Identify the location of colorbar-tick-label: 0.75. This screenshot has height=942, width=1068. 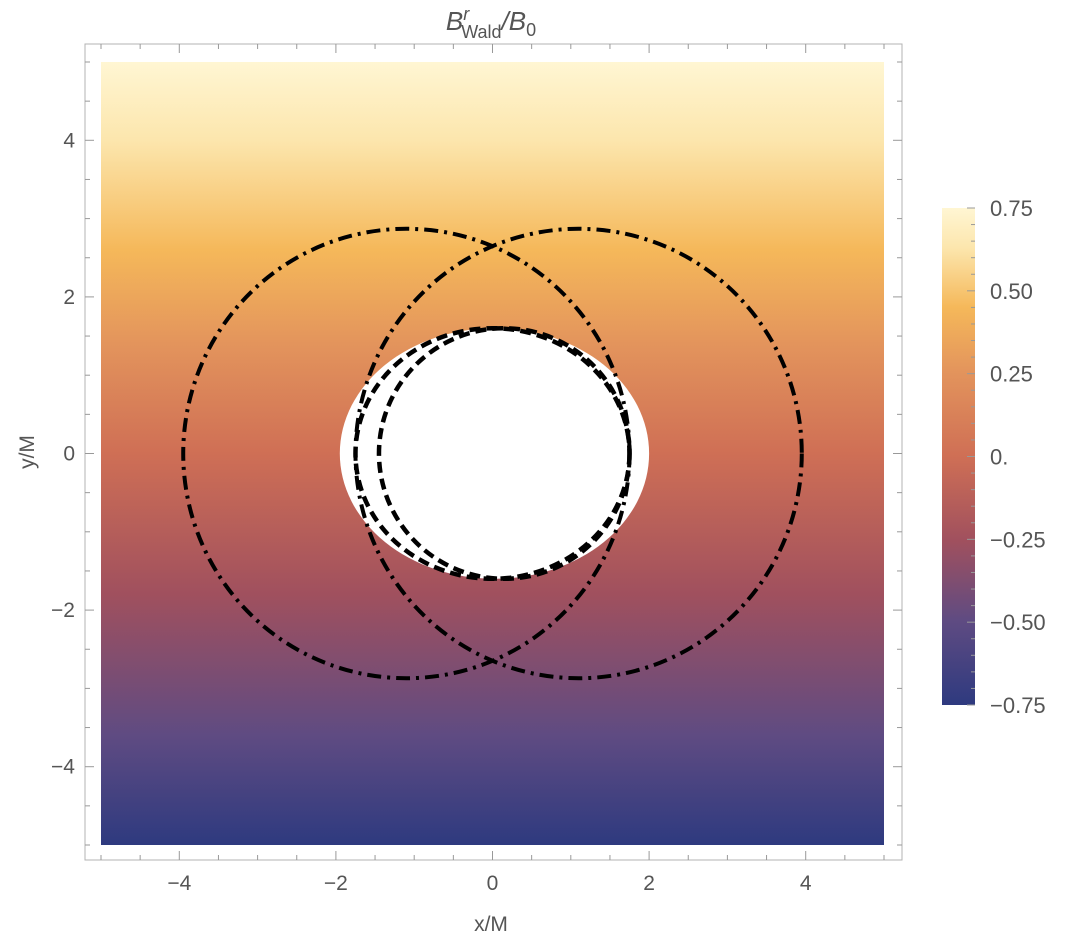
(1011, 208).